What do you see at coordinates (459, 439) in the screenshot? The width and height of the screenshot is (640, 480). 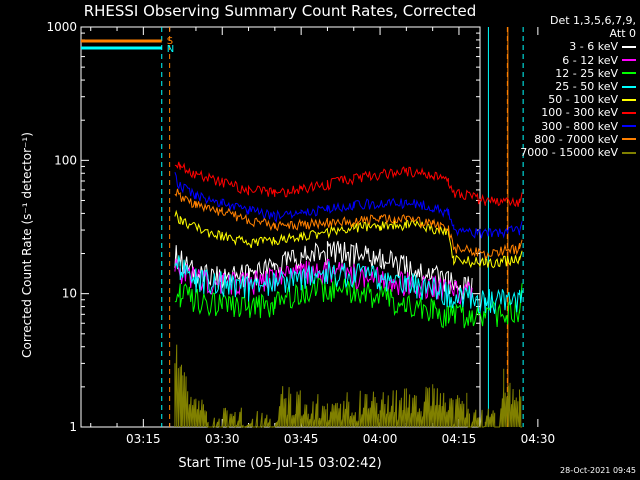 I see `x-tick-label: 04:15` at bounding box center [459, 439].